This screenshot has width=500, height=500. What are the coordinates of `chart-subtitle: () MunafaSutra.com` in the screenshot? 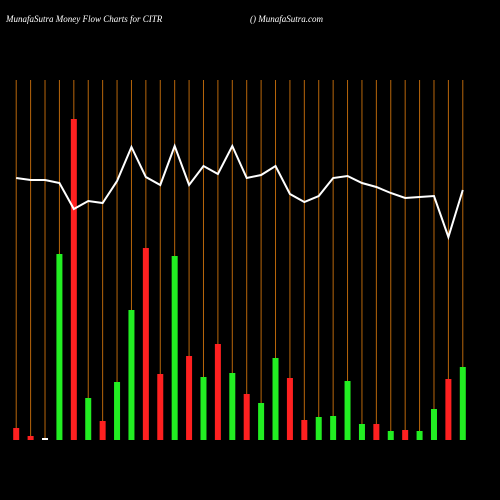 It's located at (286, 19).